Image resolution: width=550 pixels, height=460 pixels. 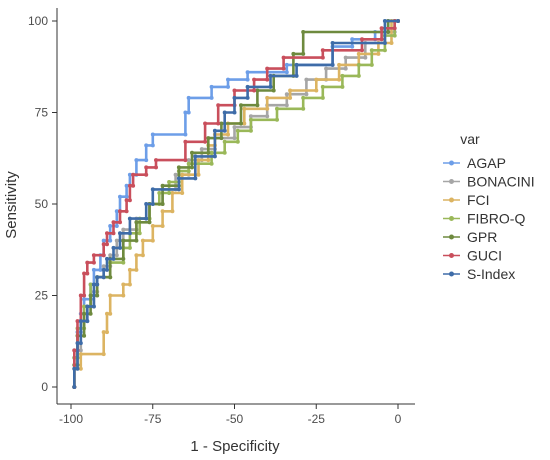 I want to click on legend-item: FIBRO-Q, so click(x=484, y=219).